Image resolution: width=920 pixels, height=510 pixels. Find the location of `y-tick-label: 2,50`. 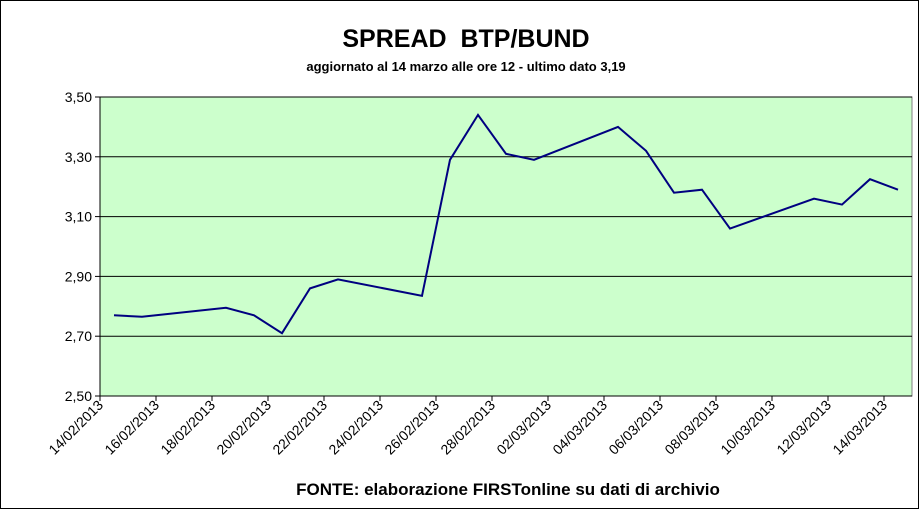

y-tick-label: 2,50 is located at coordinates (78, 396).